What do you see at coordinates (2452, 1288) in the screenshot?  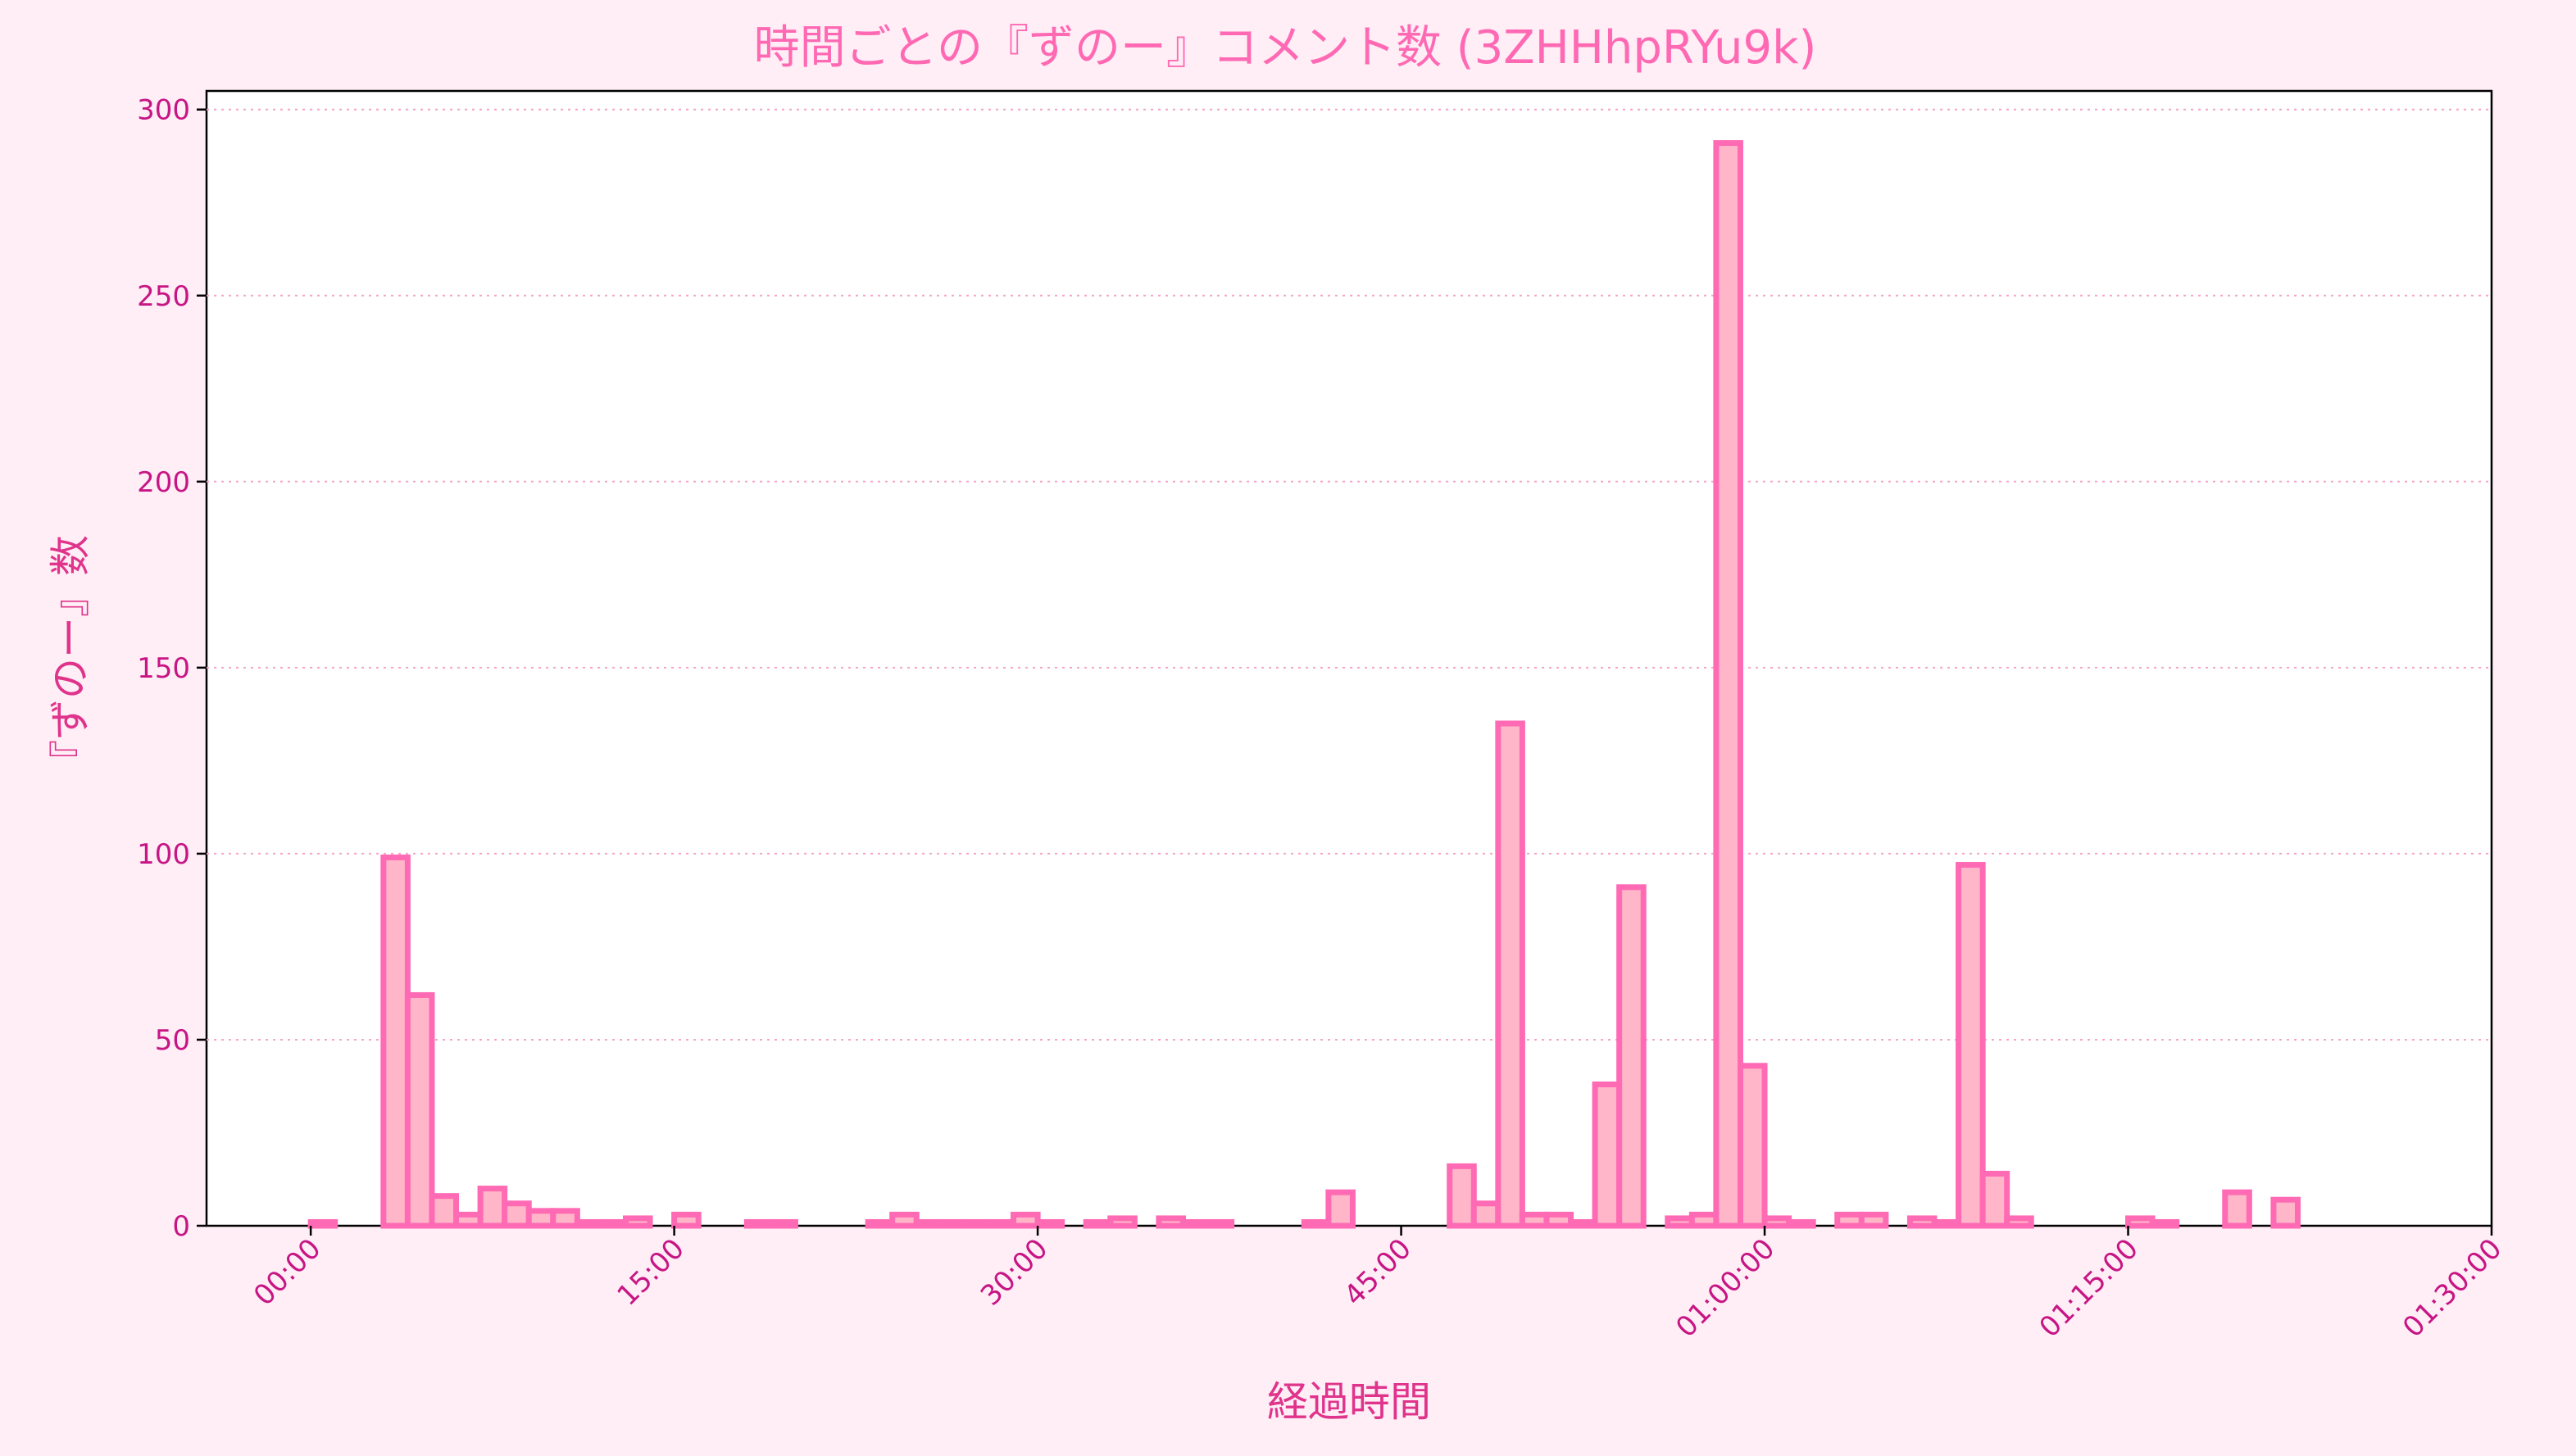 I see `x-tick-label: 01:30:00` at bounding box center [2452, 1288].